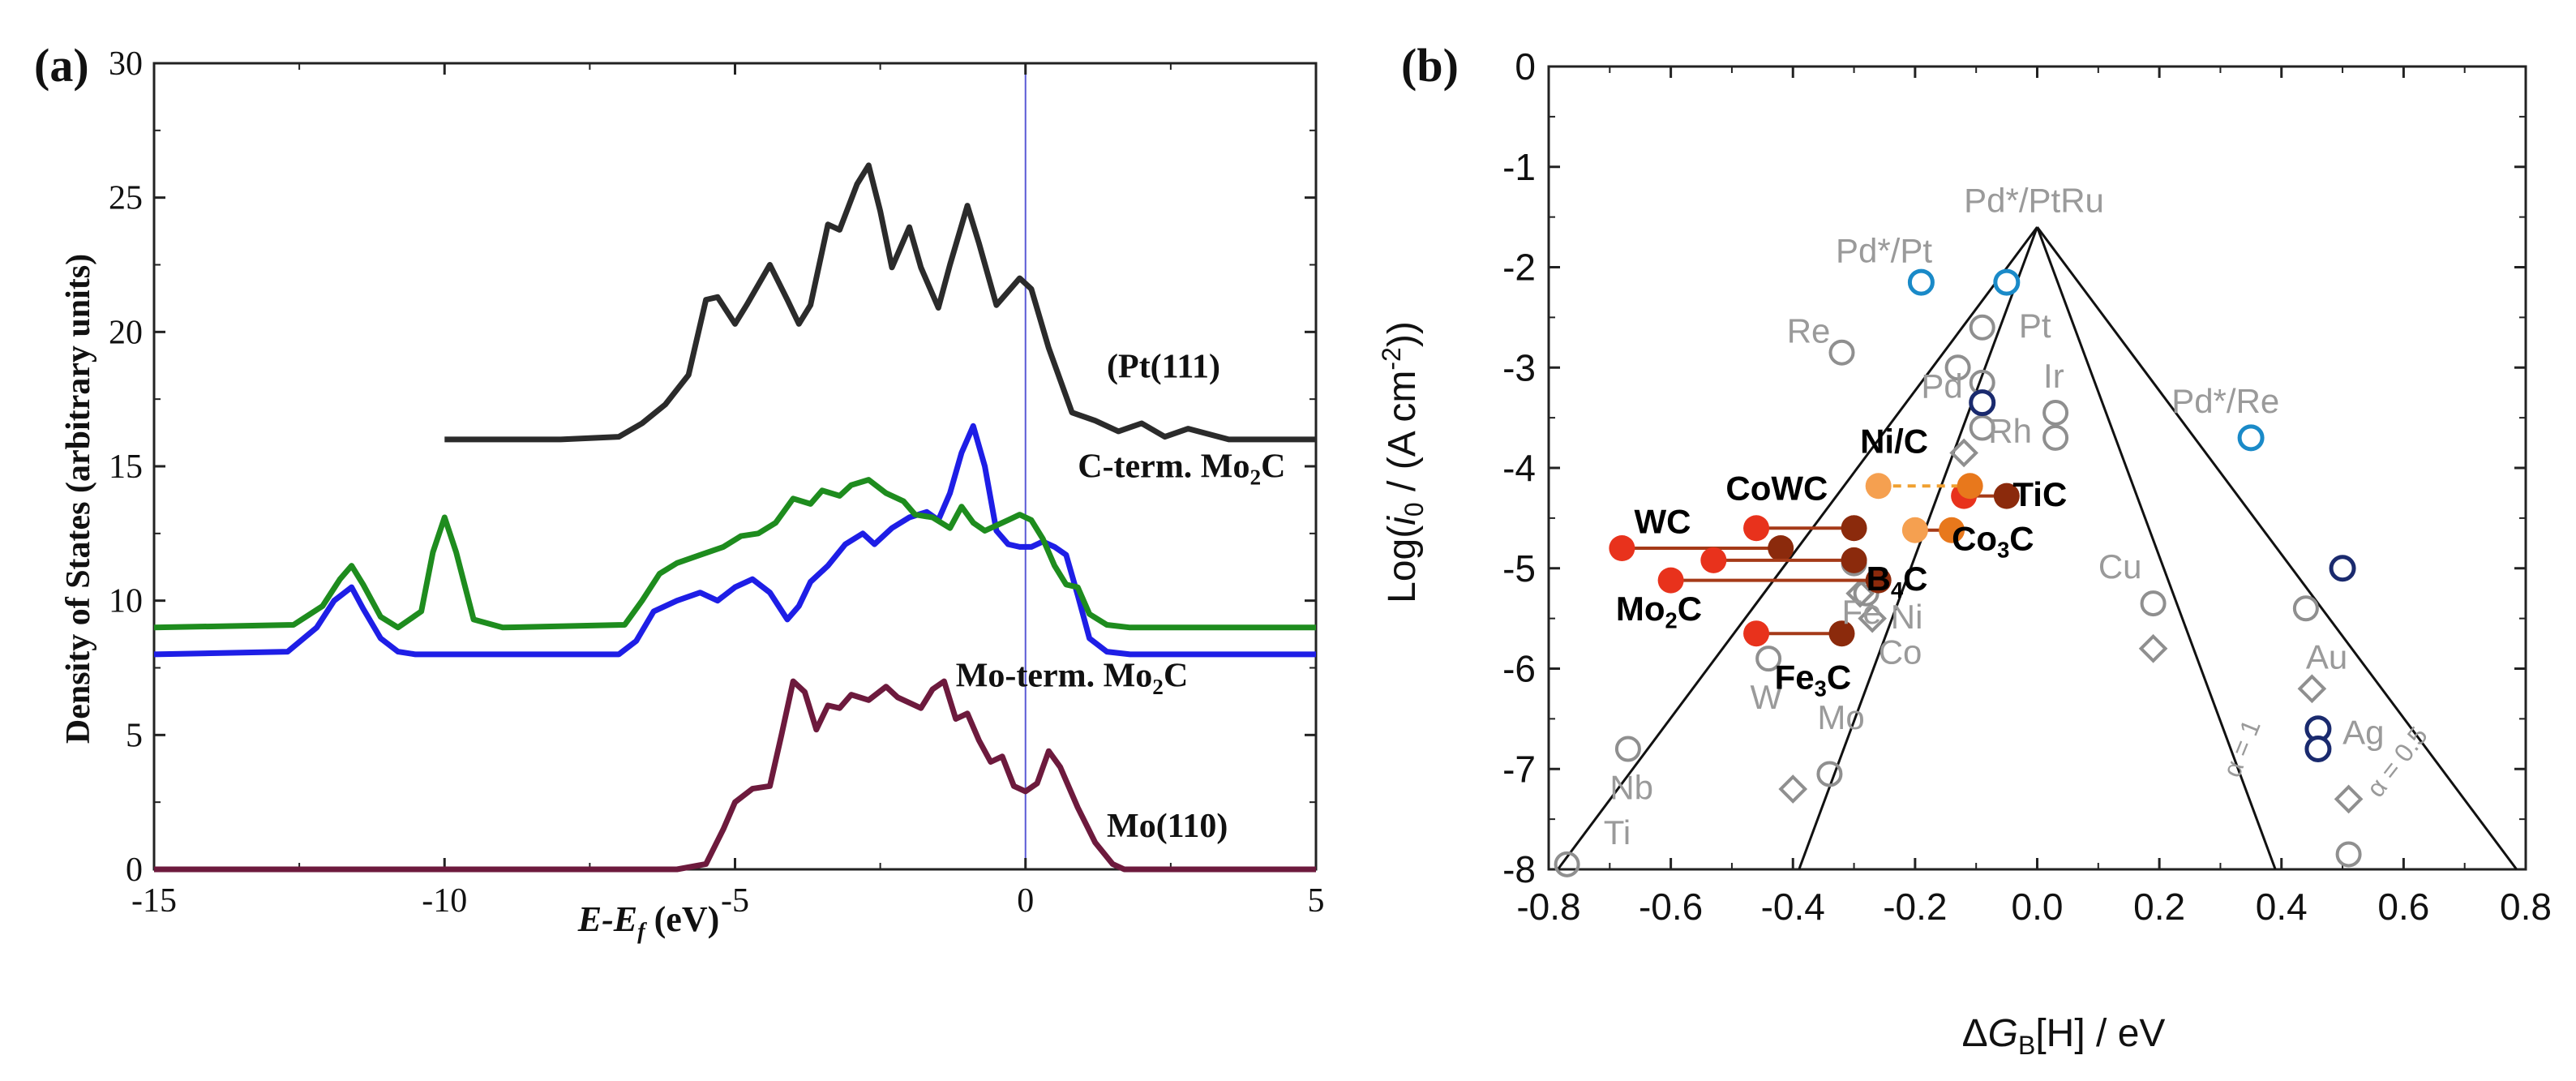 The height and width of the screenshot is (1081, 2576). I want to click on point-label-24-sub: 2, so click(1671, 620).